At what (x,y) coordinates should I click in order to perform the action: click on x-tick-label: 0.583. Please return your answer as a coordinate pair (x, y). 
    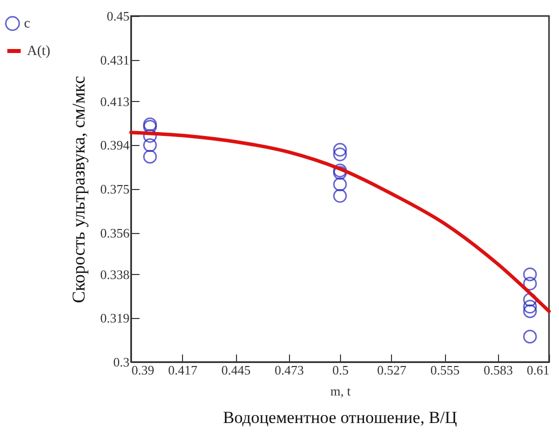
    Looking at the image, I should click on (498, 370).